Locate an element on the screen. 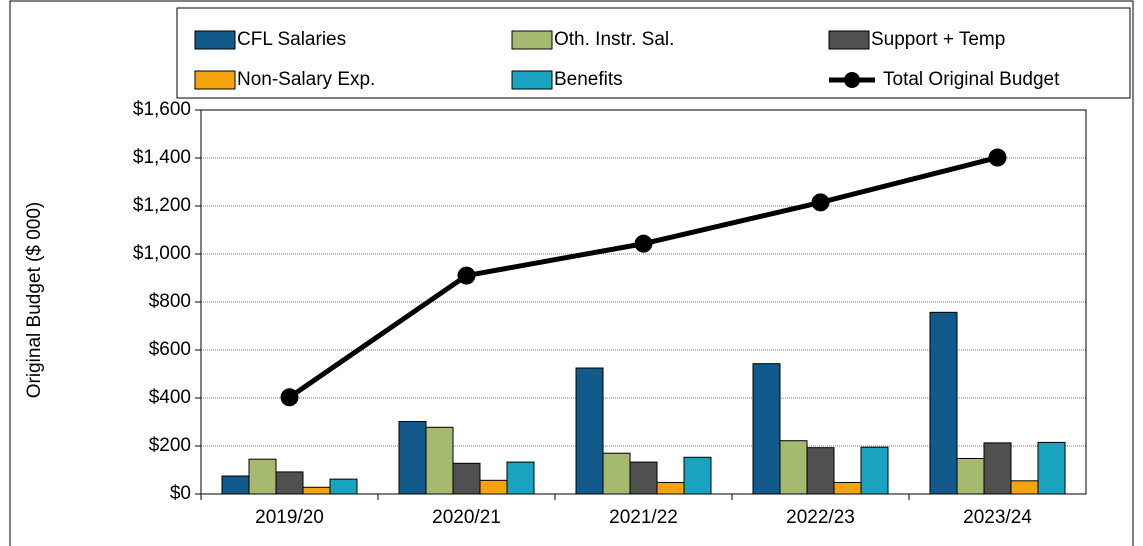  y-tick-label: $1,400 is located at coordinates (162, 157).